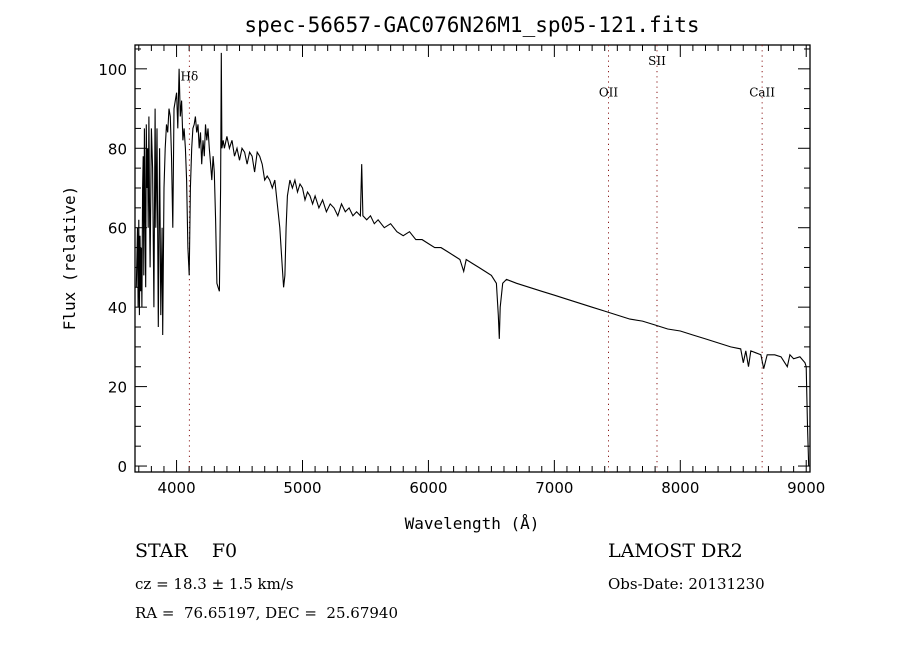 This screenshot has width=900, height=650. Describe the element at coordinates (186, 551) in the screenshot. I see `object-class: STAR F0` at that location.